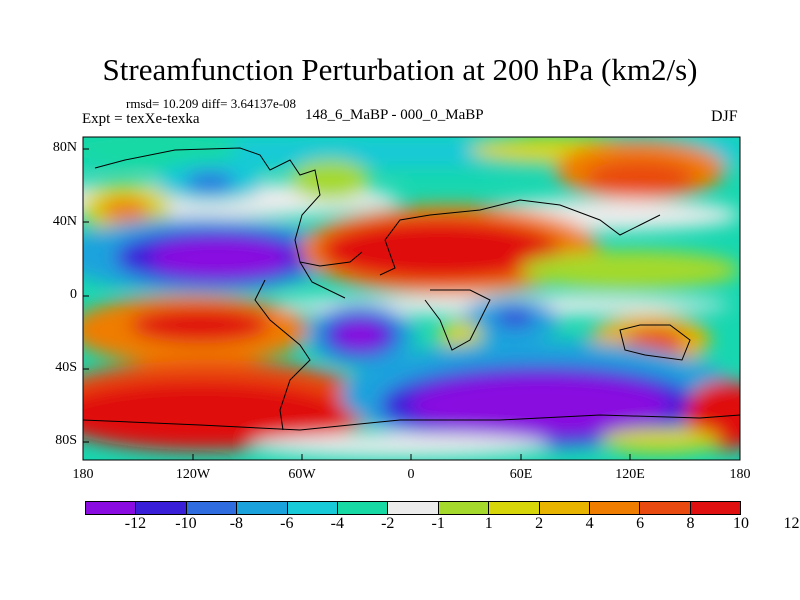  What do you see at coordinates (791, 523) in the screenshot?
I see `colorbar-label: 12` at bounding box center [791, 523].